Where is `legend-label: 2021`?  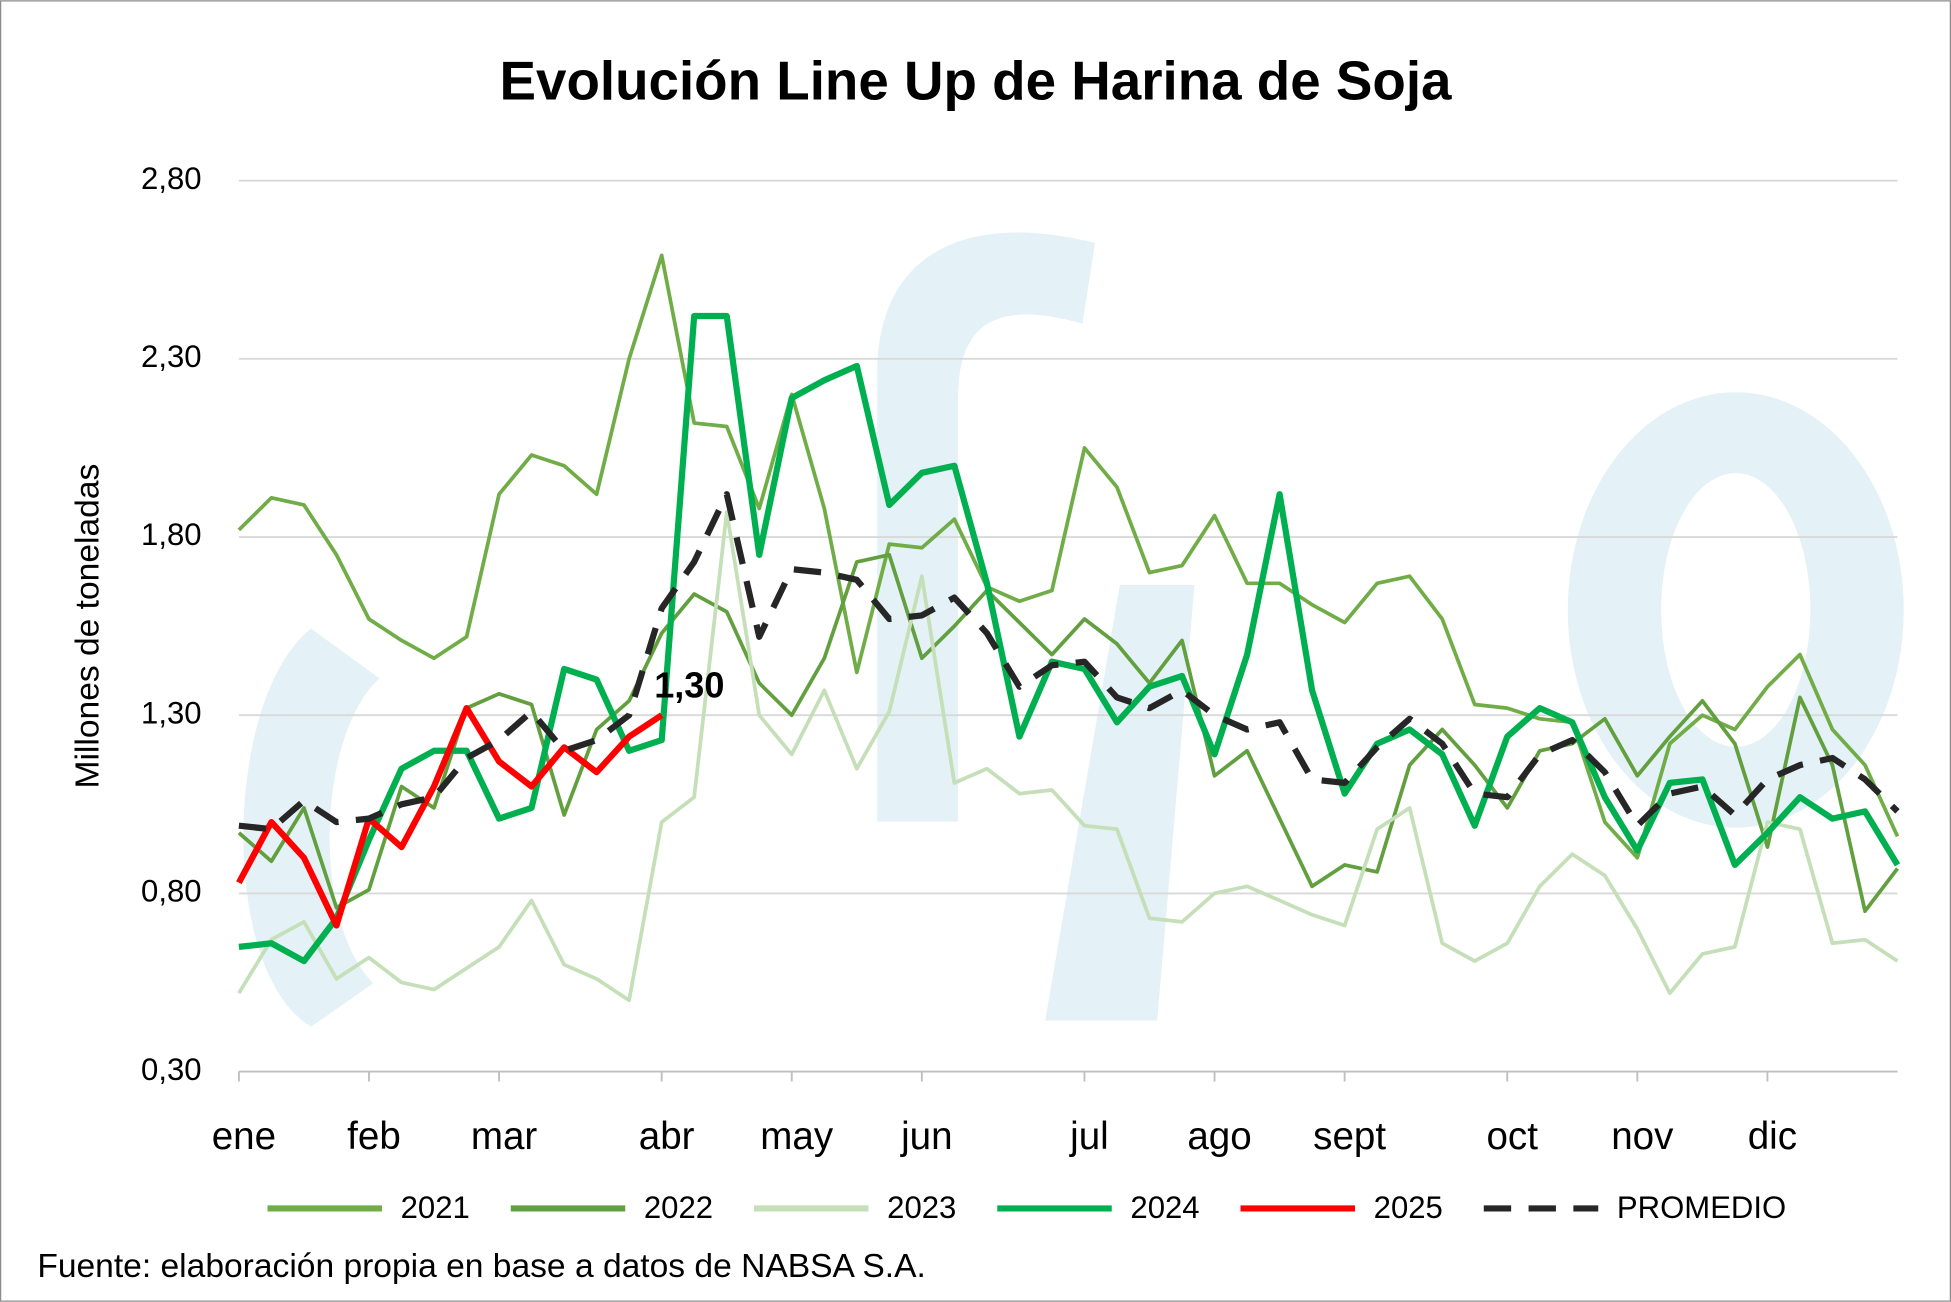
legend-label: 2021 is located at coordinates (435, 1207).